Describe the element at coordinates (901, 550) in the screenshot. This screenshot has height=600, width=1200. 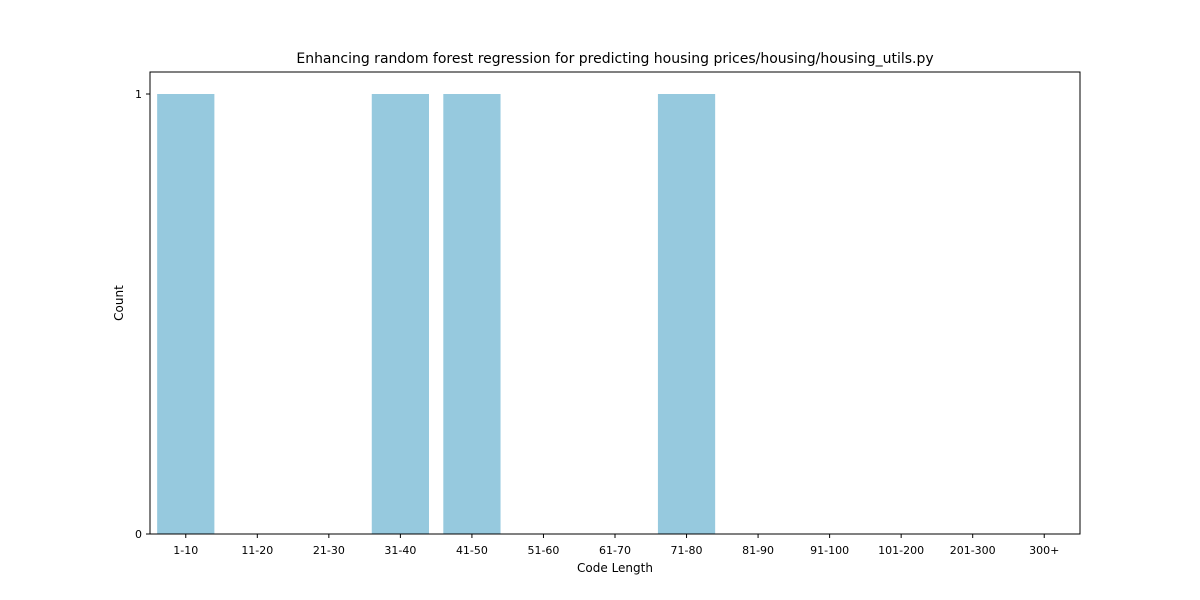
I see `x-tick-label: 101-200` at that location.